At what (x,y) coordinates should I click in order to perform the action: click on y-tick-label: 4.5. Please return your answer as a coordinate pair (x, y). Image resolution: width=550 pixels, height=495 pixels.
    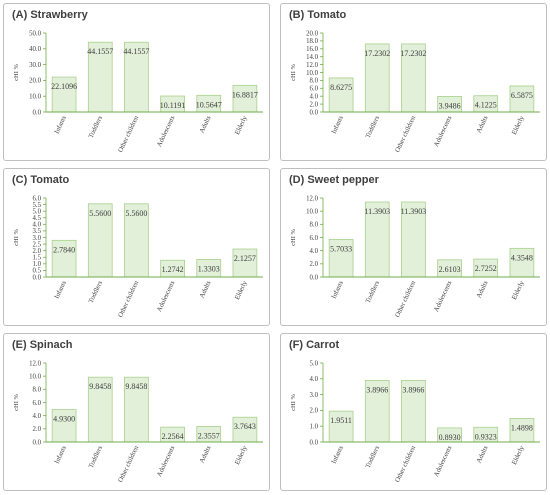
    Looking at the image, I should click on (37, 218).